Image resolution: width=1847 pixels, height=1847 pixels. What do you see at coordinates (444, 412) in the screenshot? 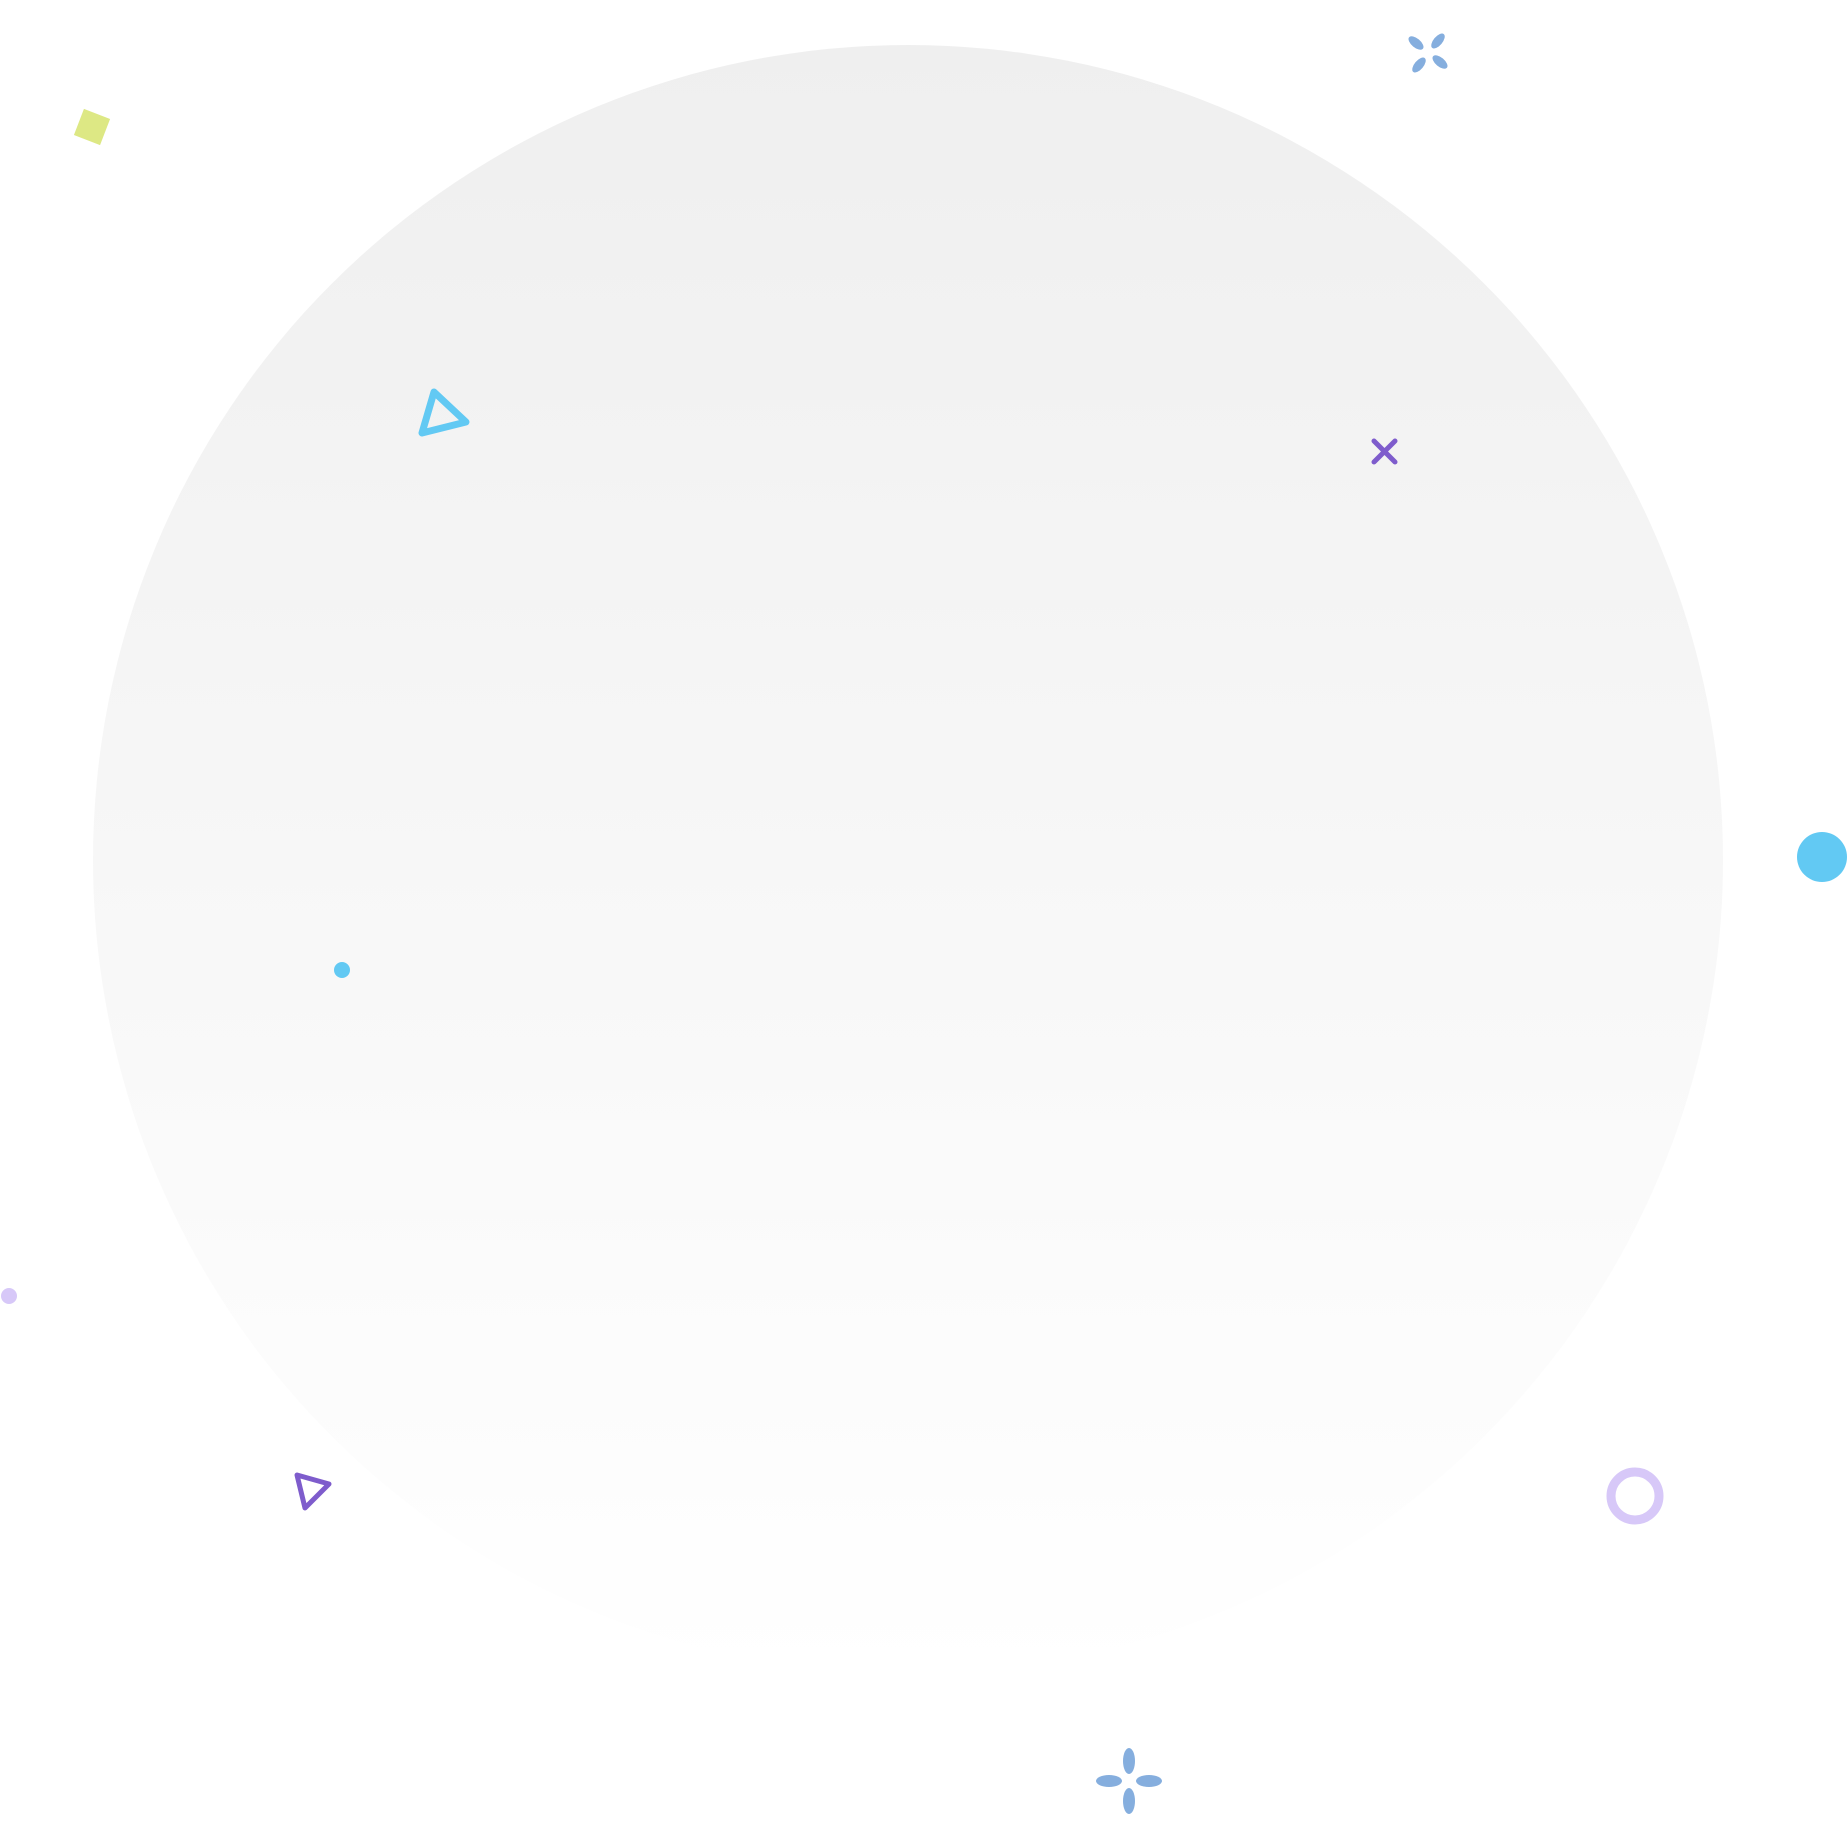
I see `cyan-triangle-outline-icon` at bounding box center [444, 412].